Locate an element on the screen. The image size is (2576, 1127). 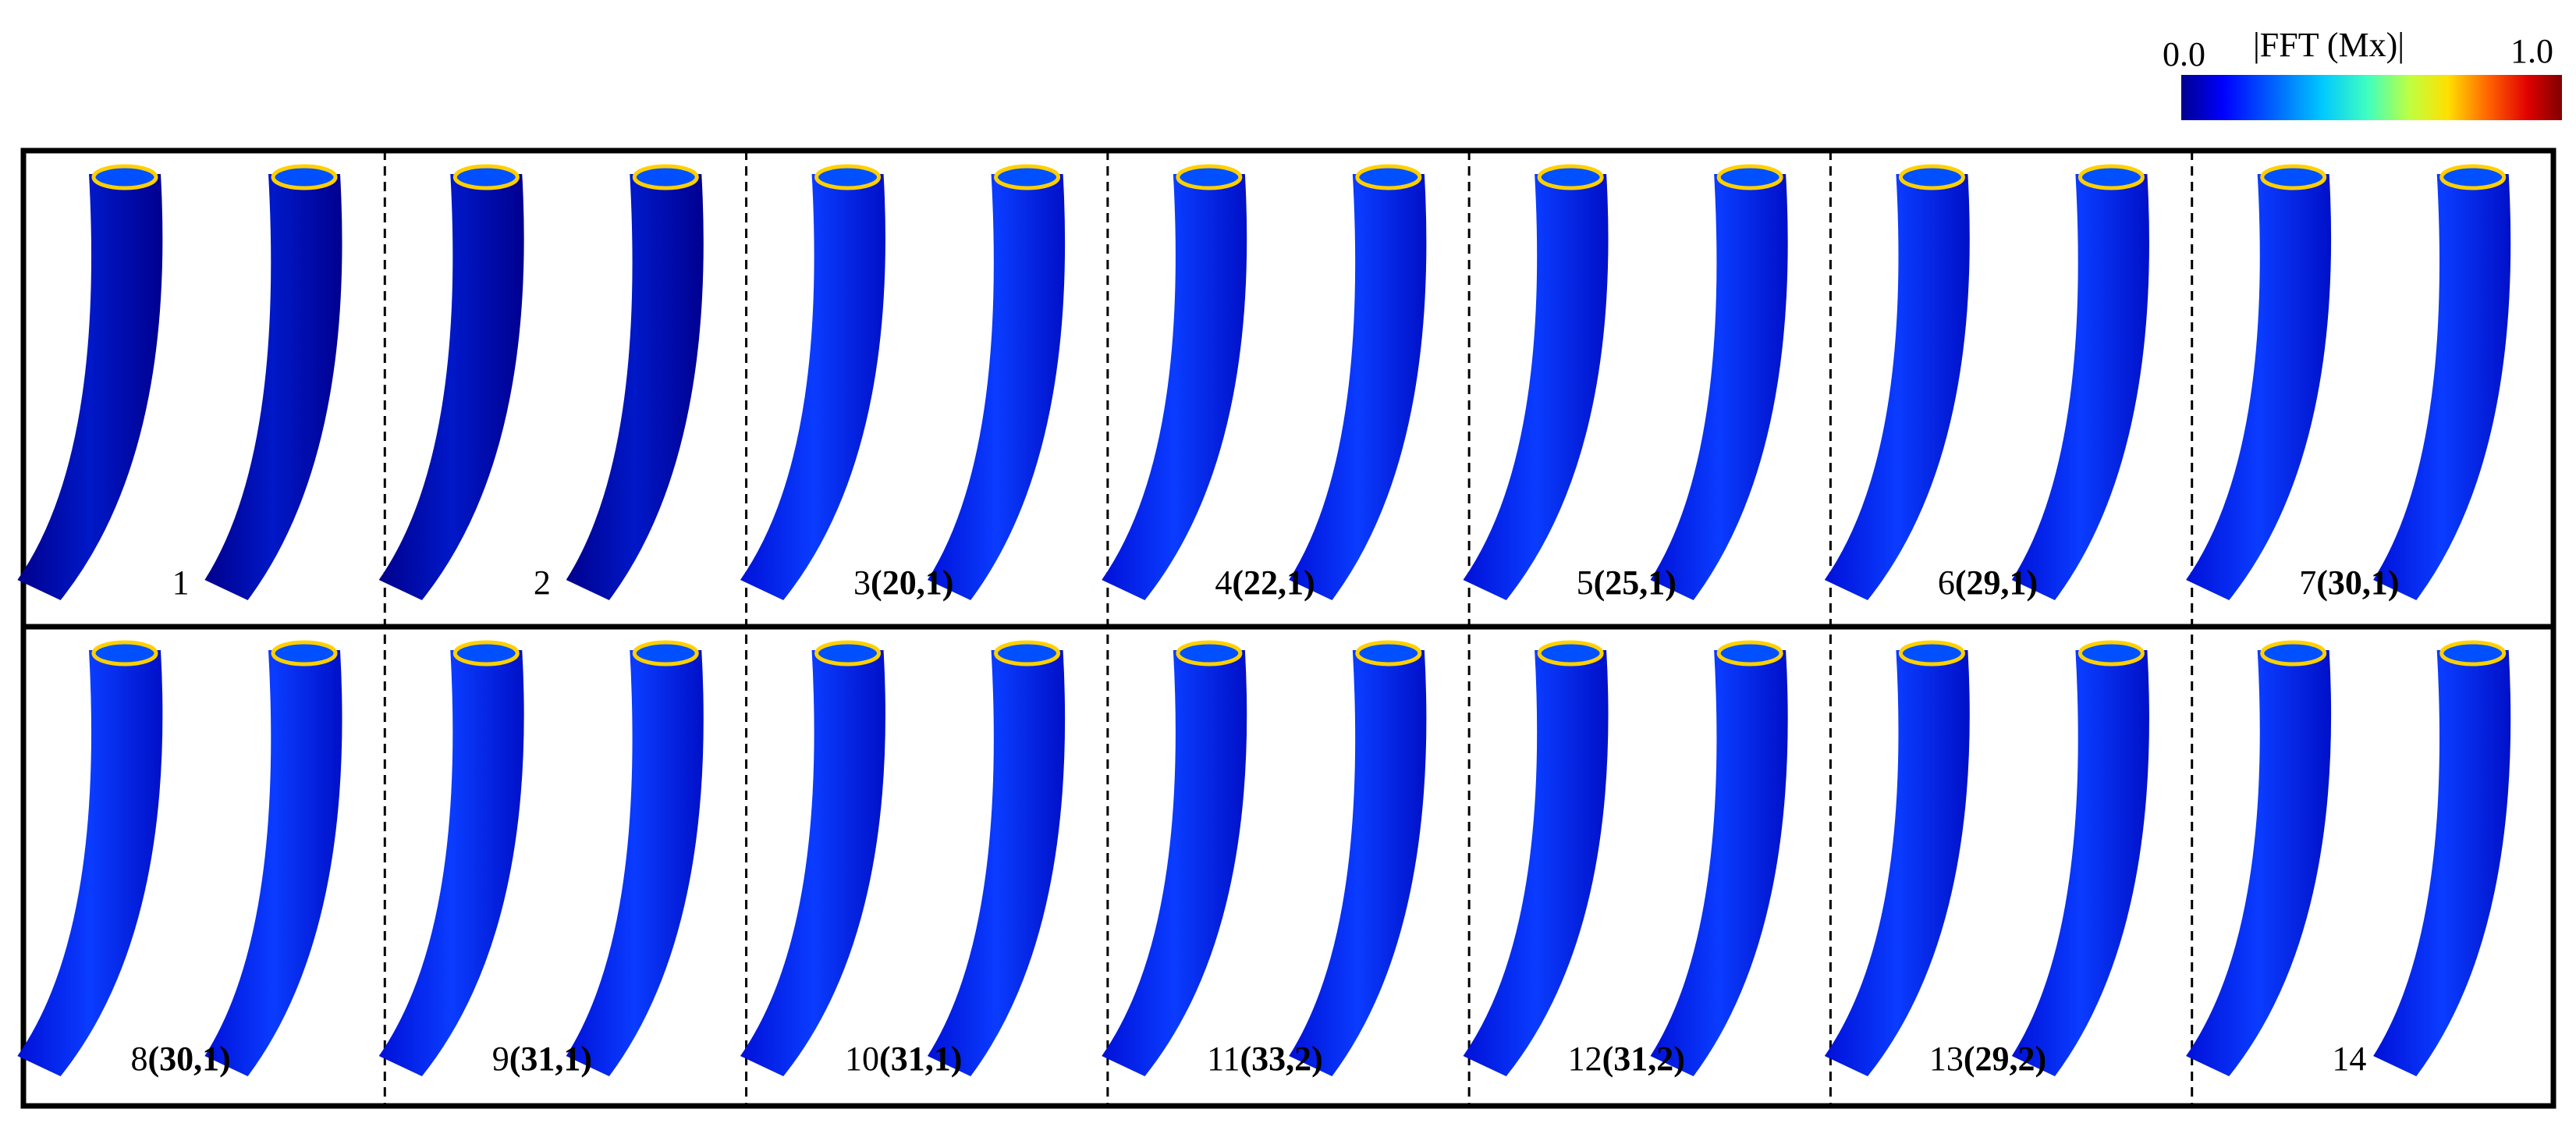
mode-label: 14 is located at coordinates (2349, 1059).